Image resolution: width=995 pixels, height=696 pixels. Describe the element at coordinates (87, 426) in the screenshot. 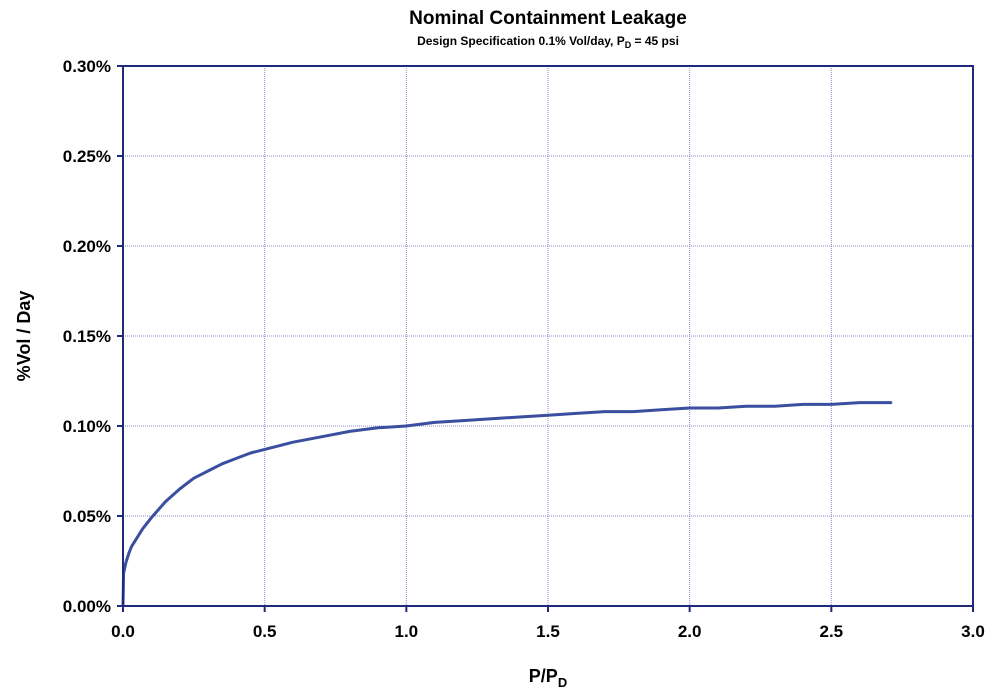

I see `y-tick-label: 0.10%` at that location.